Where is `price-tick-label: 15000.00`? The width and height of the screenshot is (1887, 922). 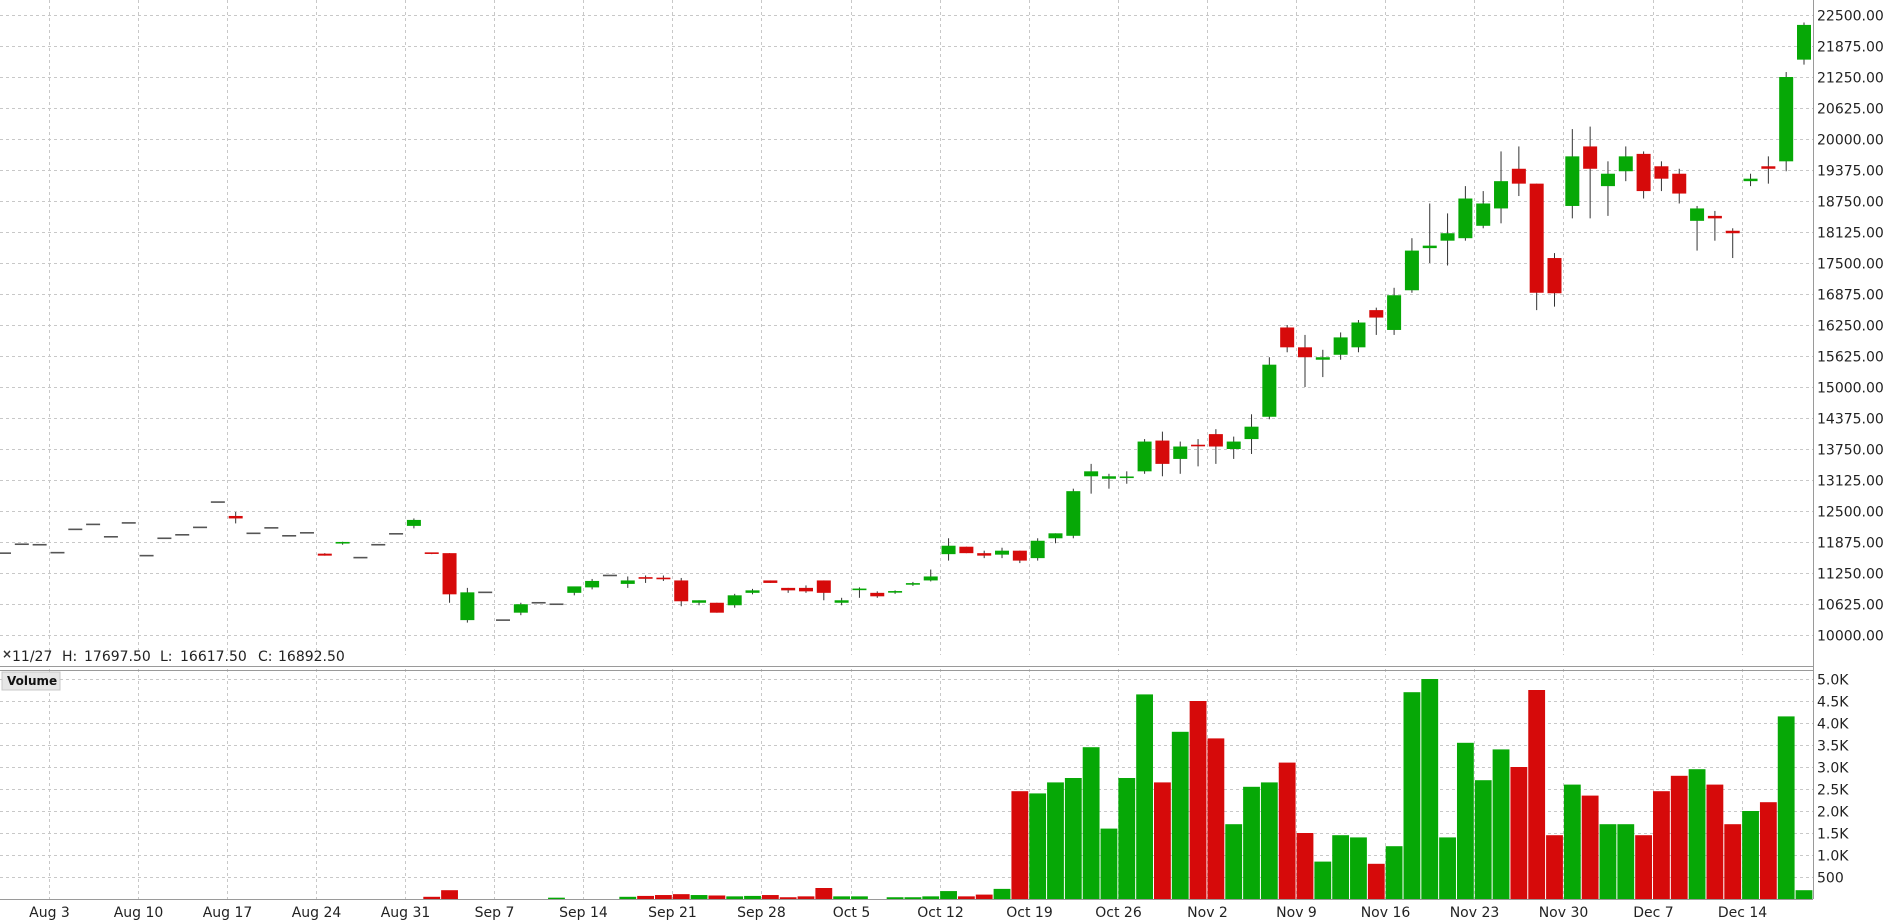 price-tick-label: 15000.00 is located at coordinates (1850, 389).